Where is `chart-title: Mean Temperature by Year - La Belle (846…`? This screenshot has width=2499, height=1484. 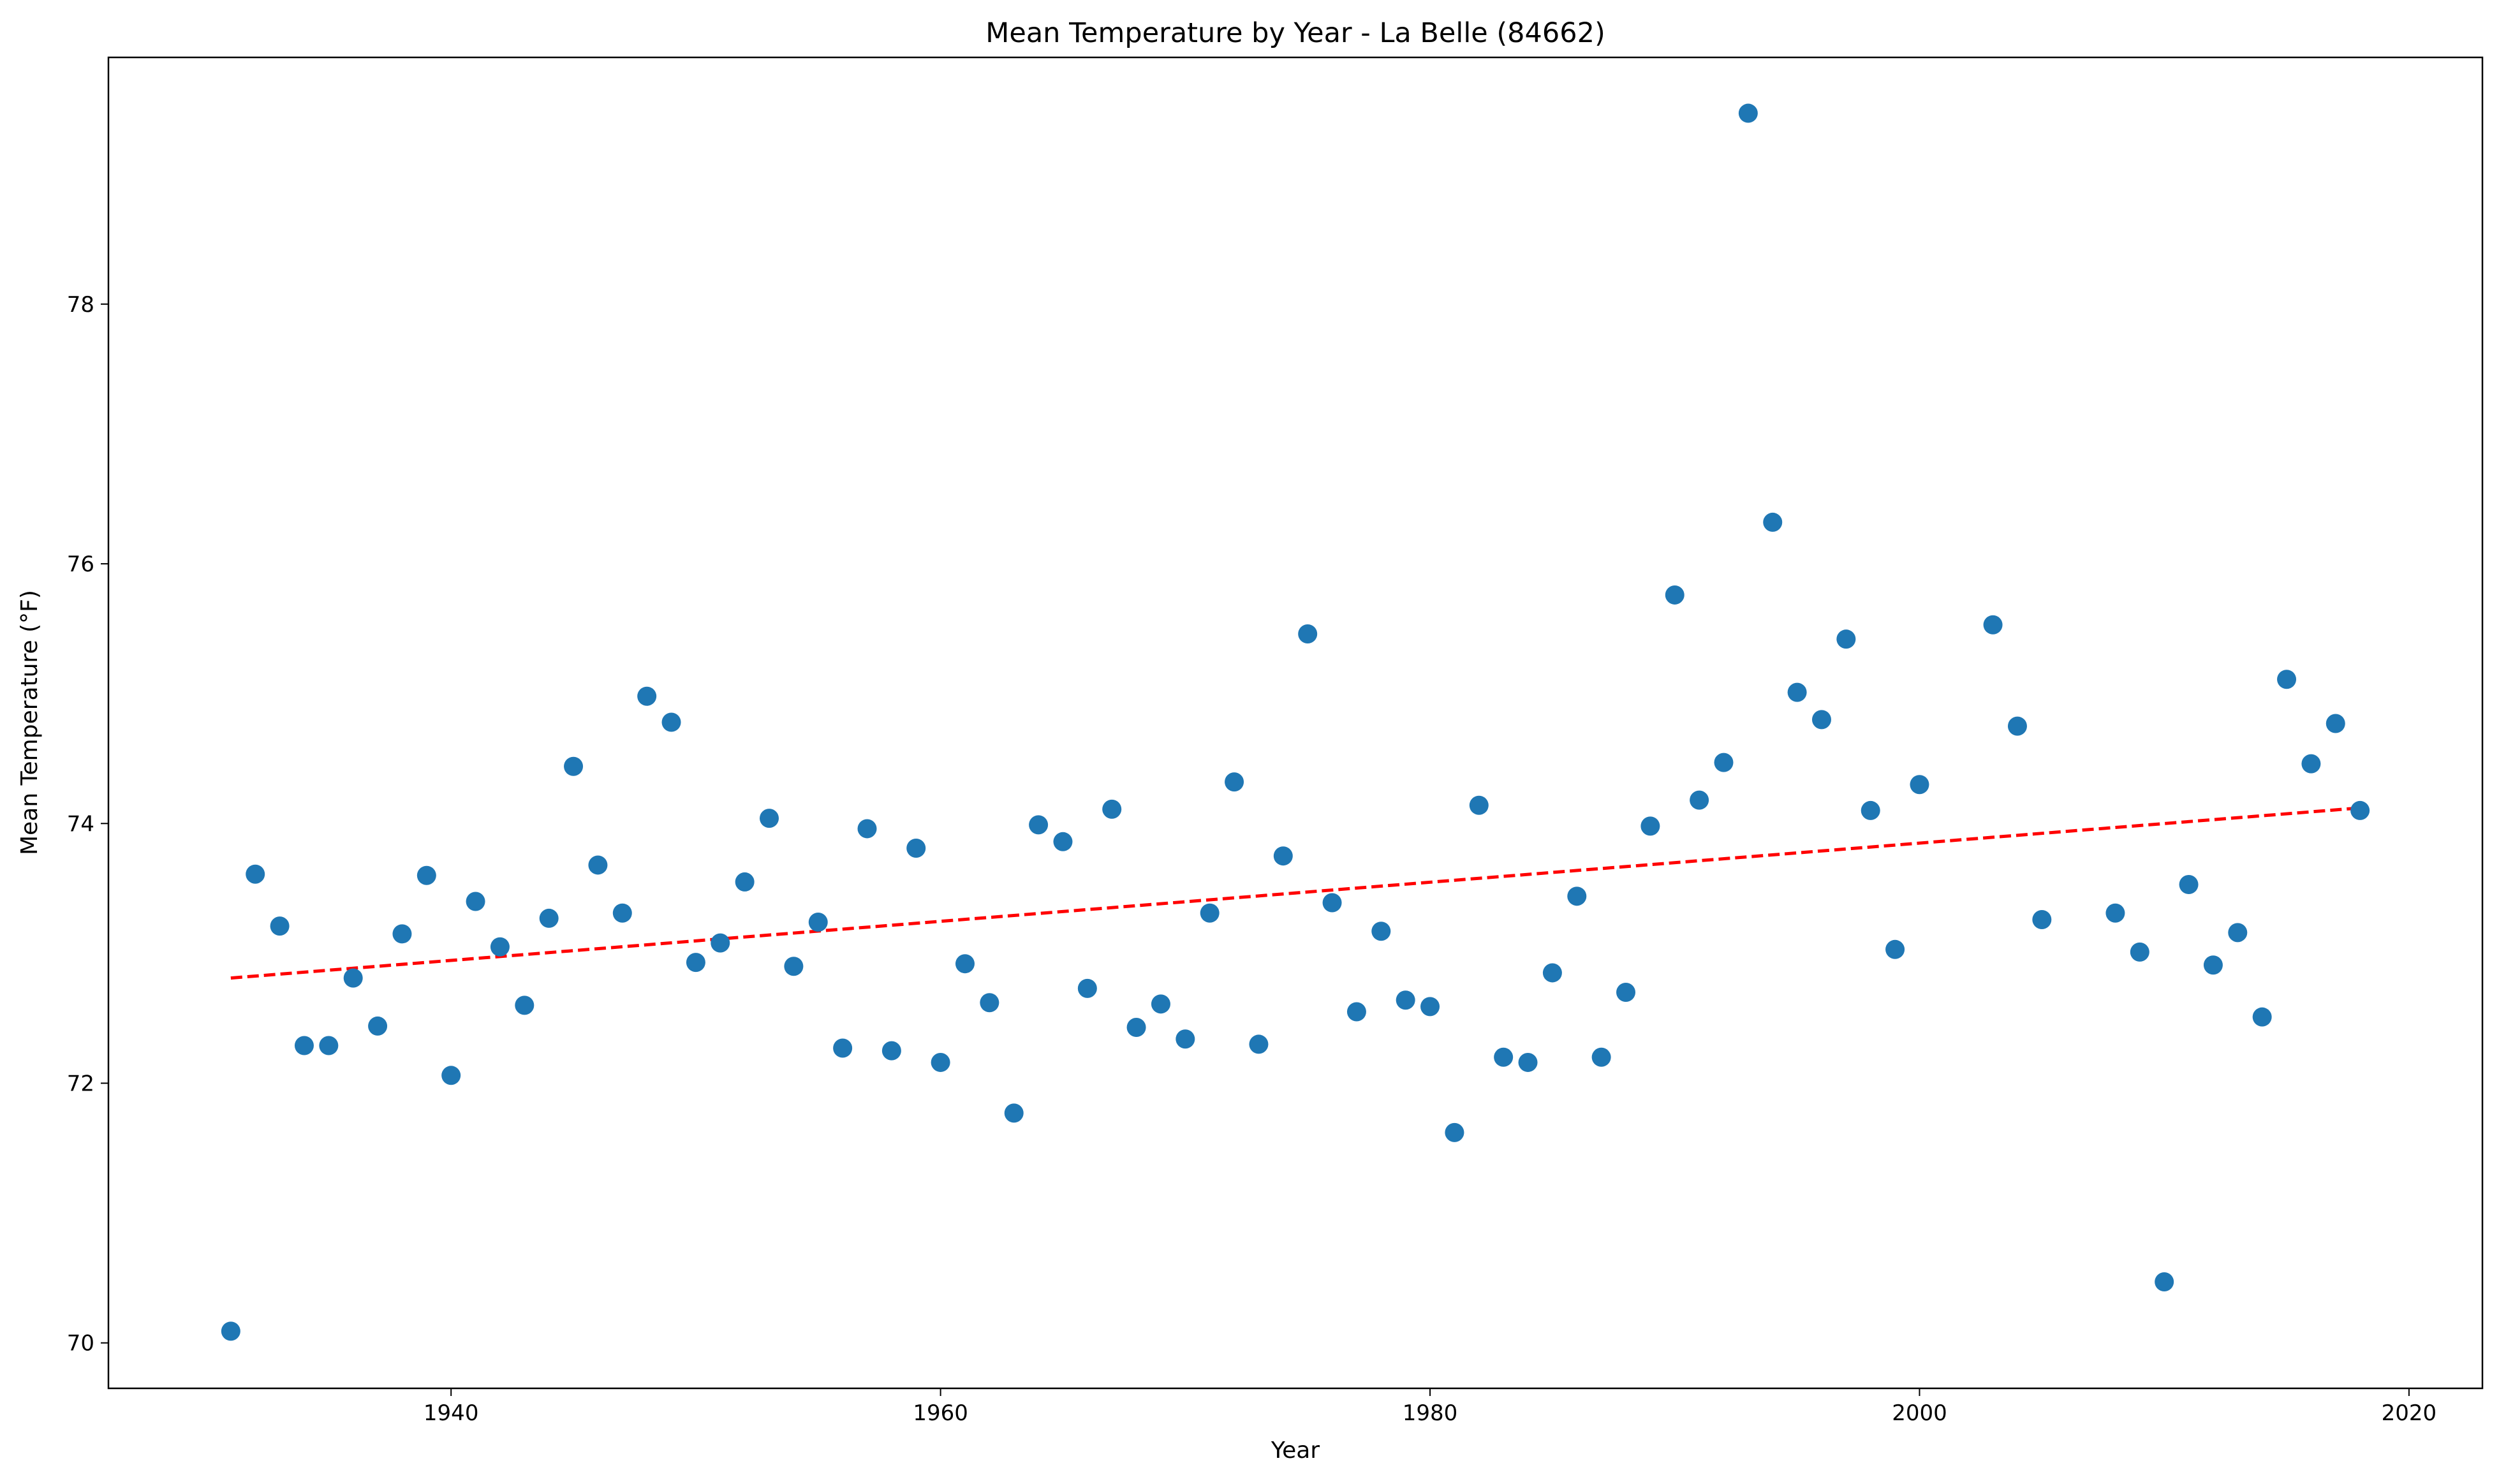 chart-title: Mean Temperature by Year - La Belle (846… is located at coordinates (1295, 33).